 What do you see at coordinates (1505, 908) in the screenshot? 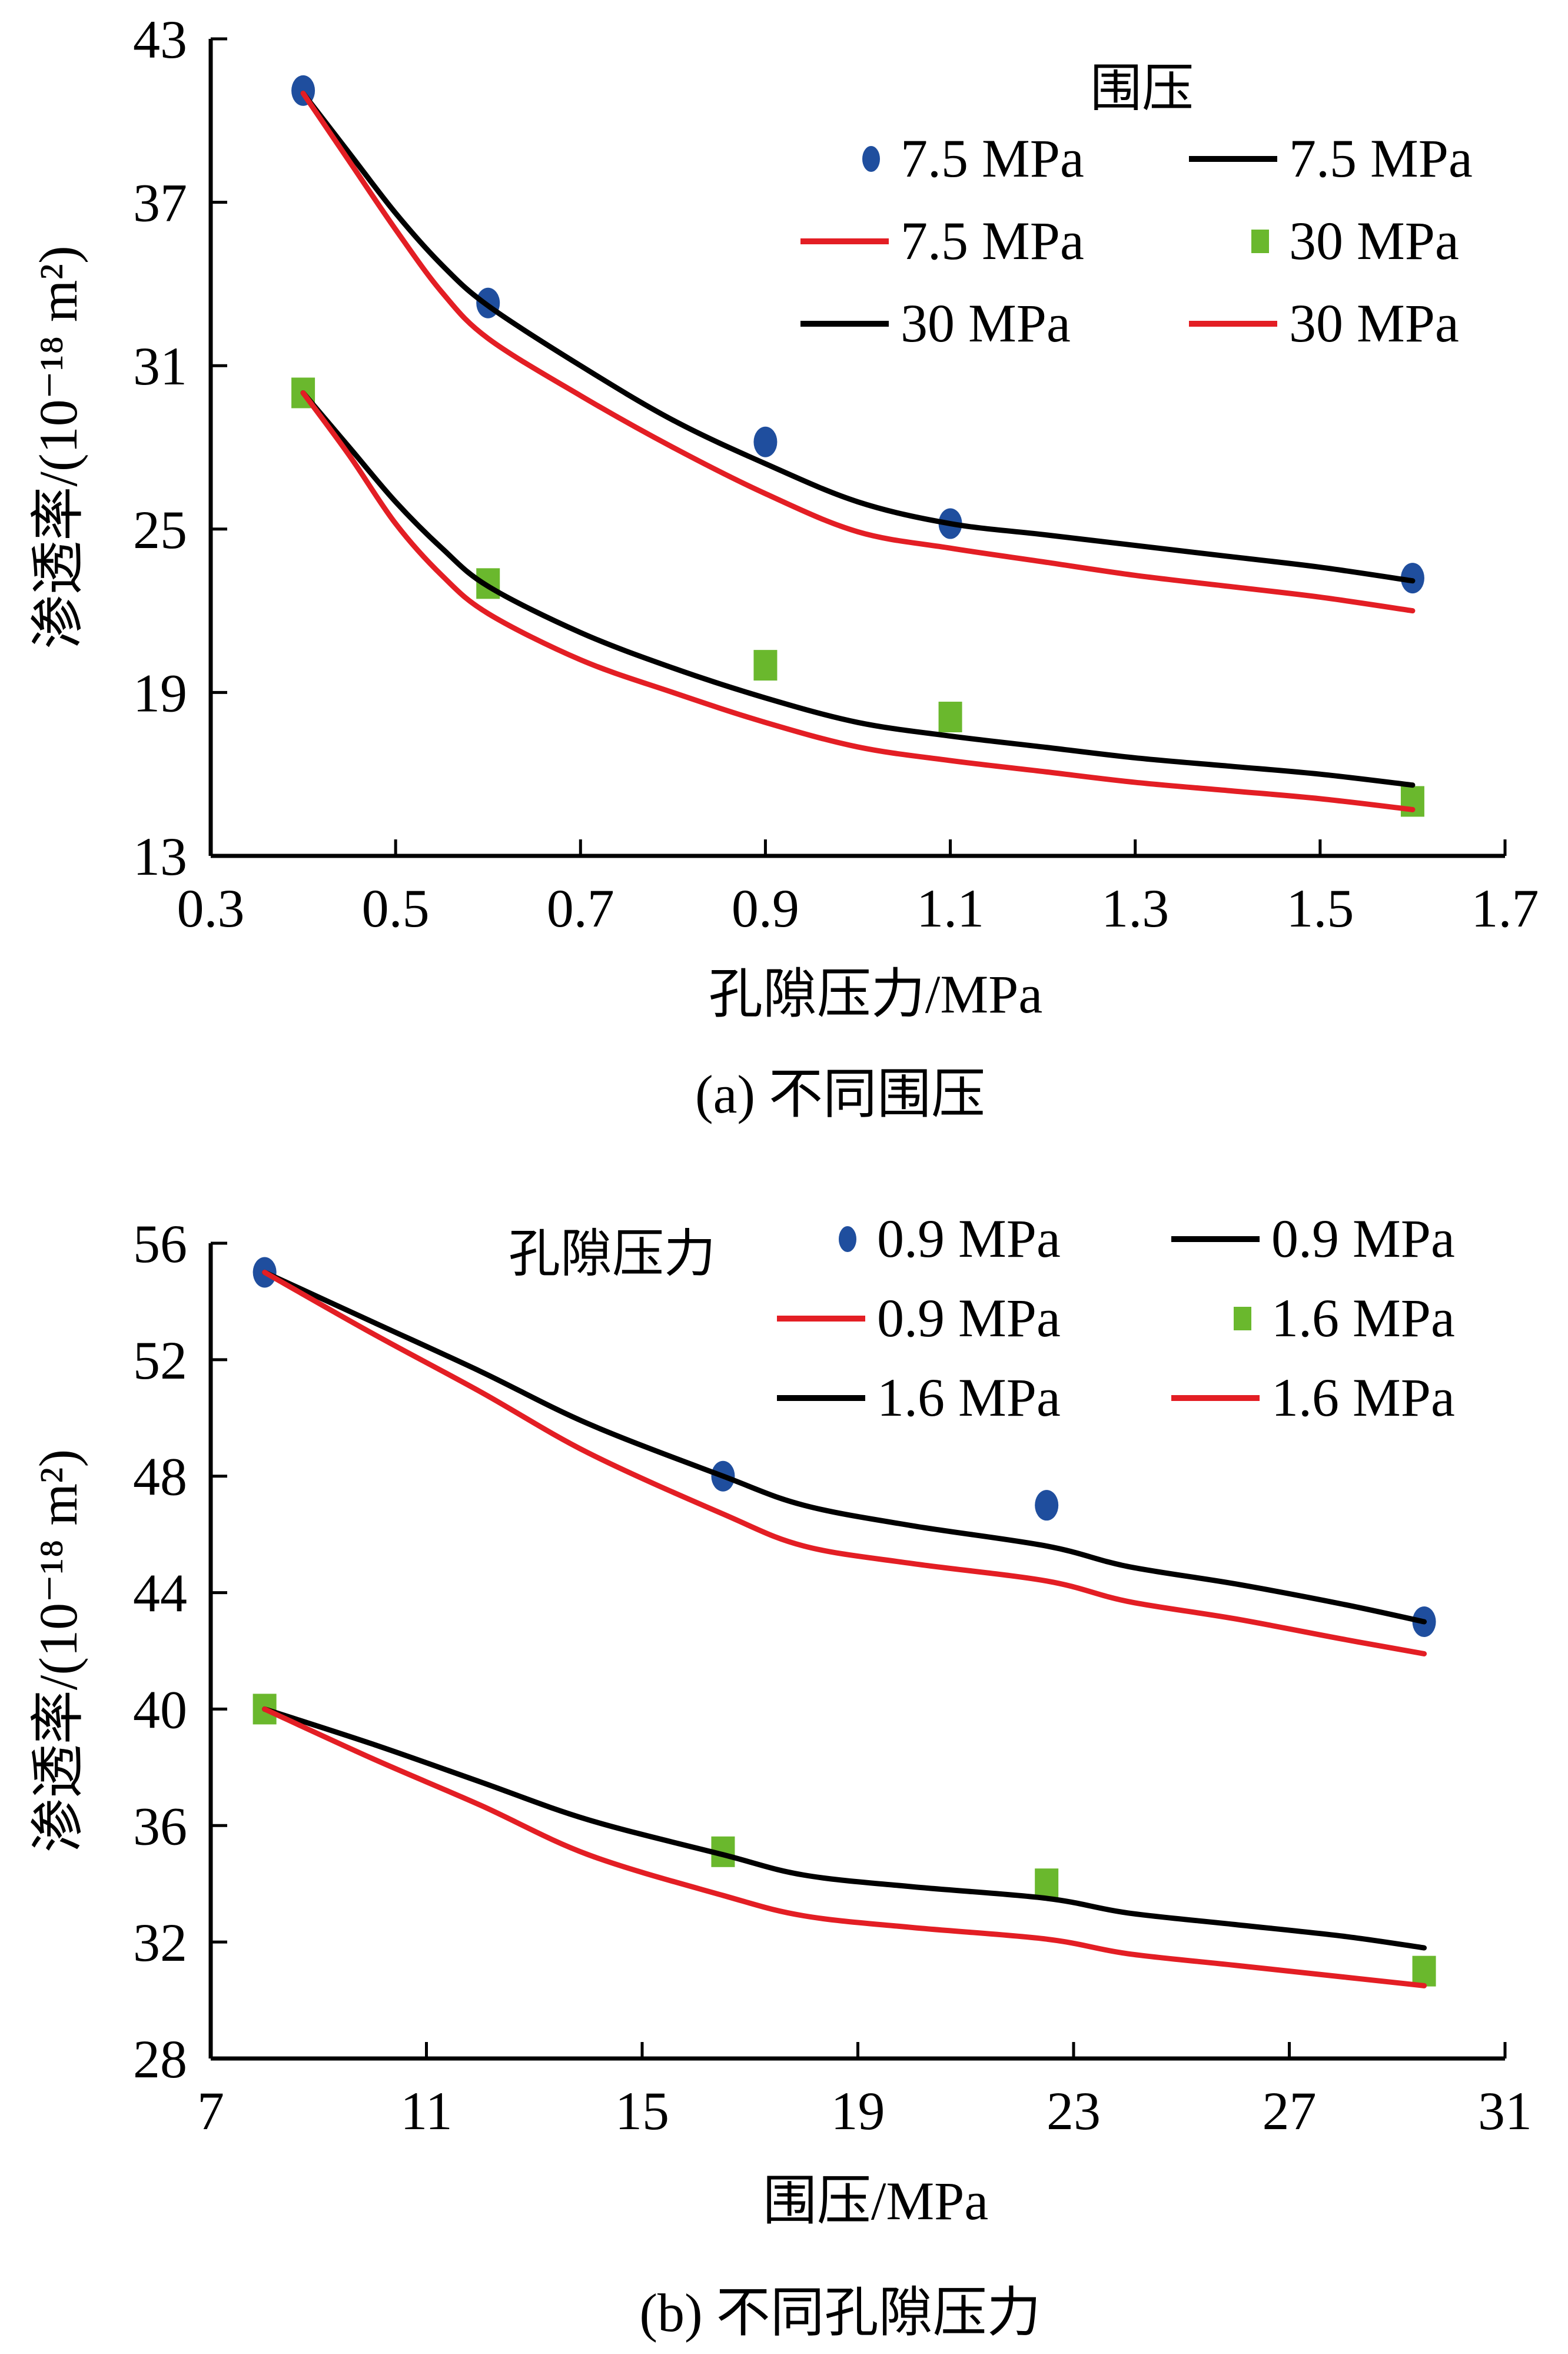
I see `x-tick-label: 1.7` at bounding box center [1505, 908].